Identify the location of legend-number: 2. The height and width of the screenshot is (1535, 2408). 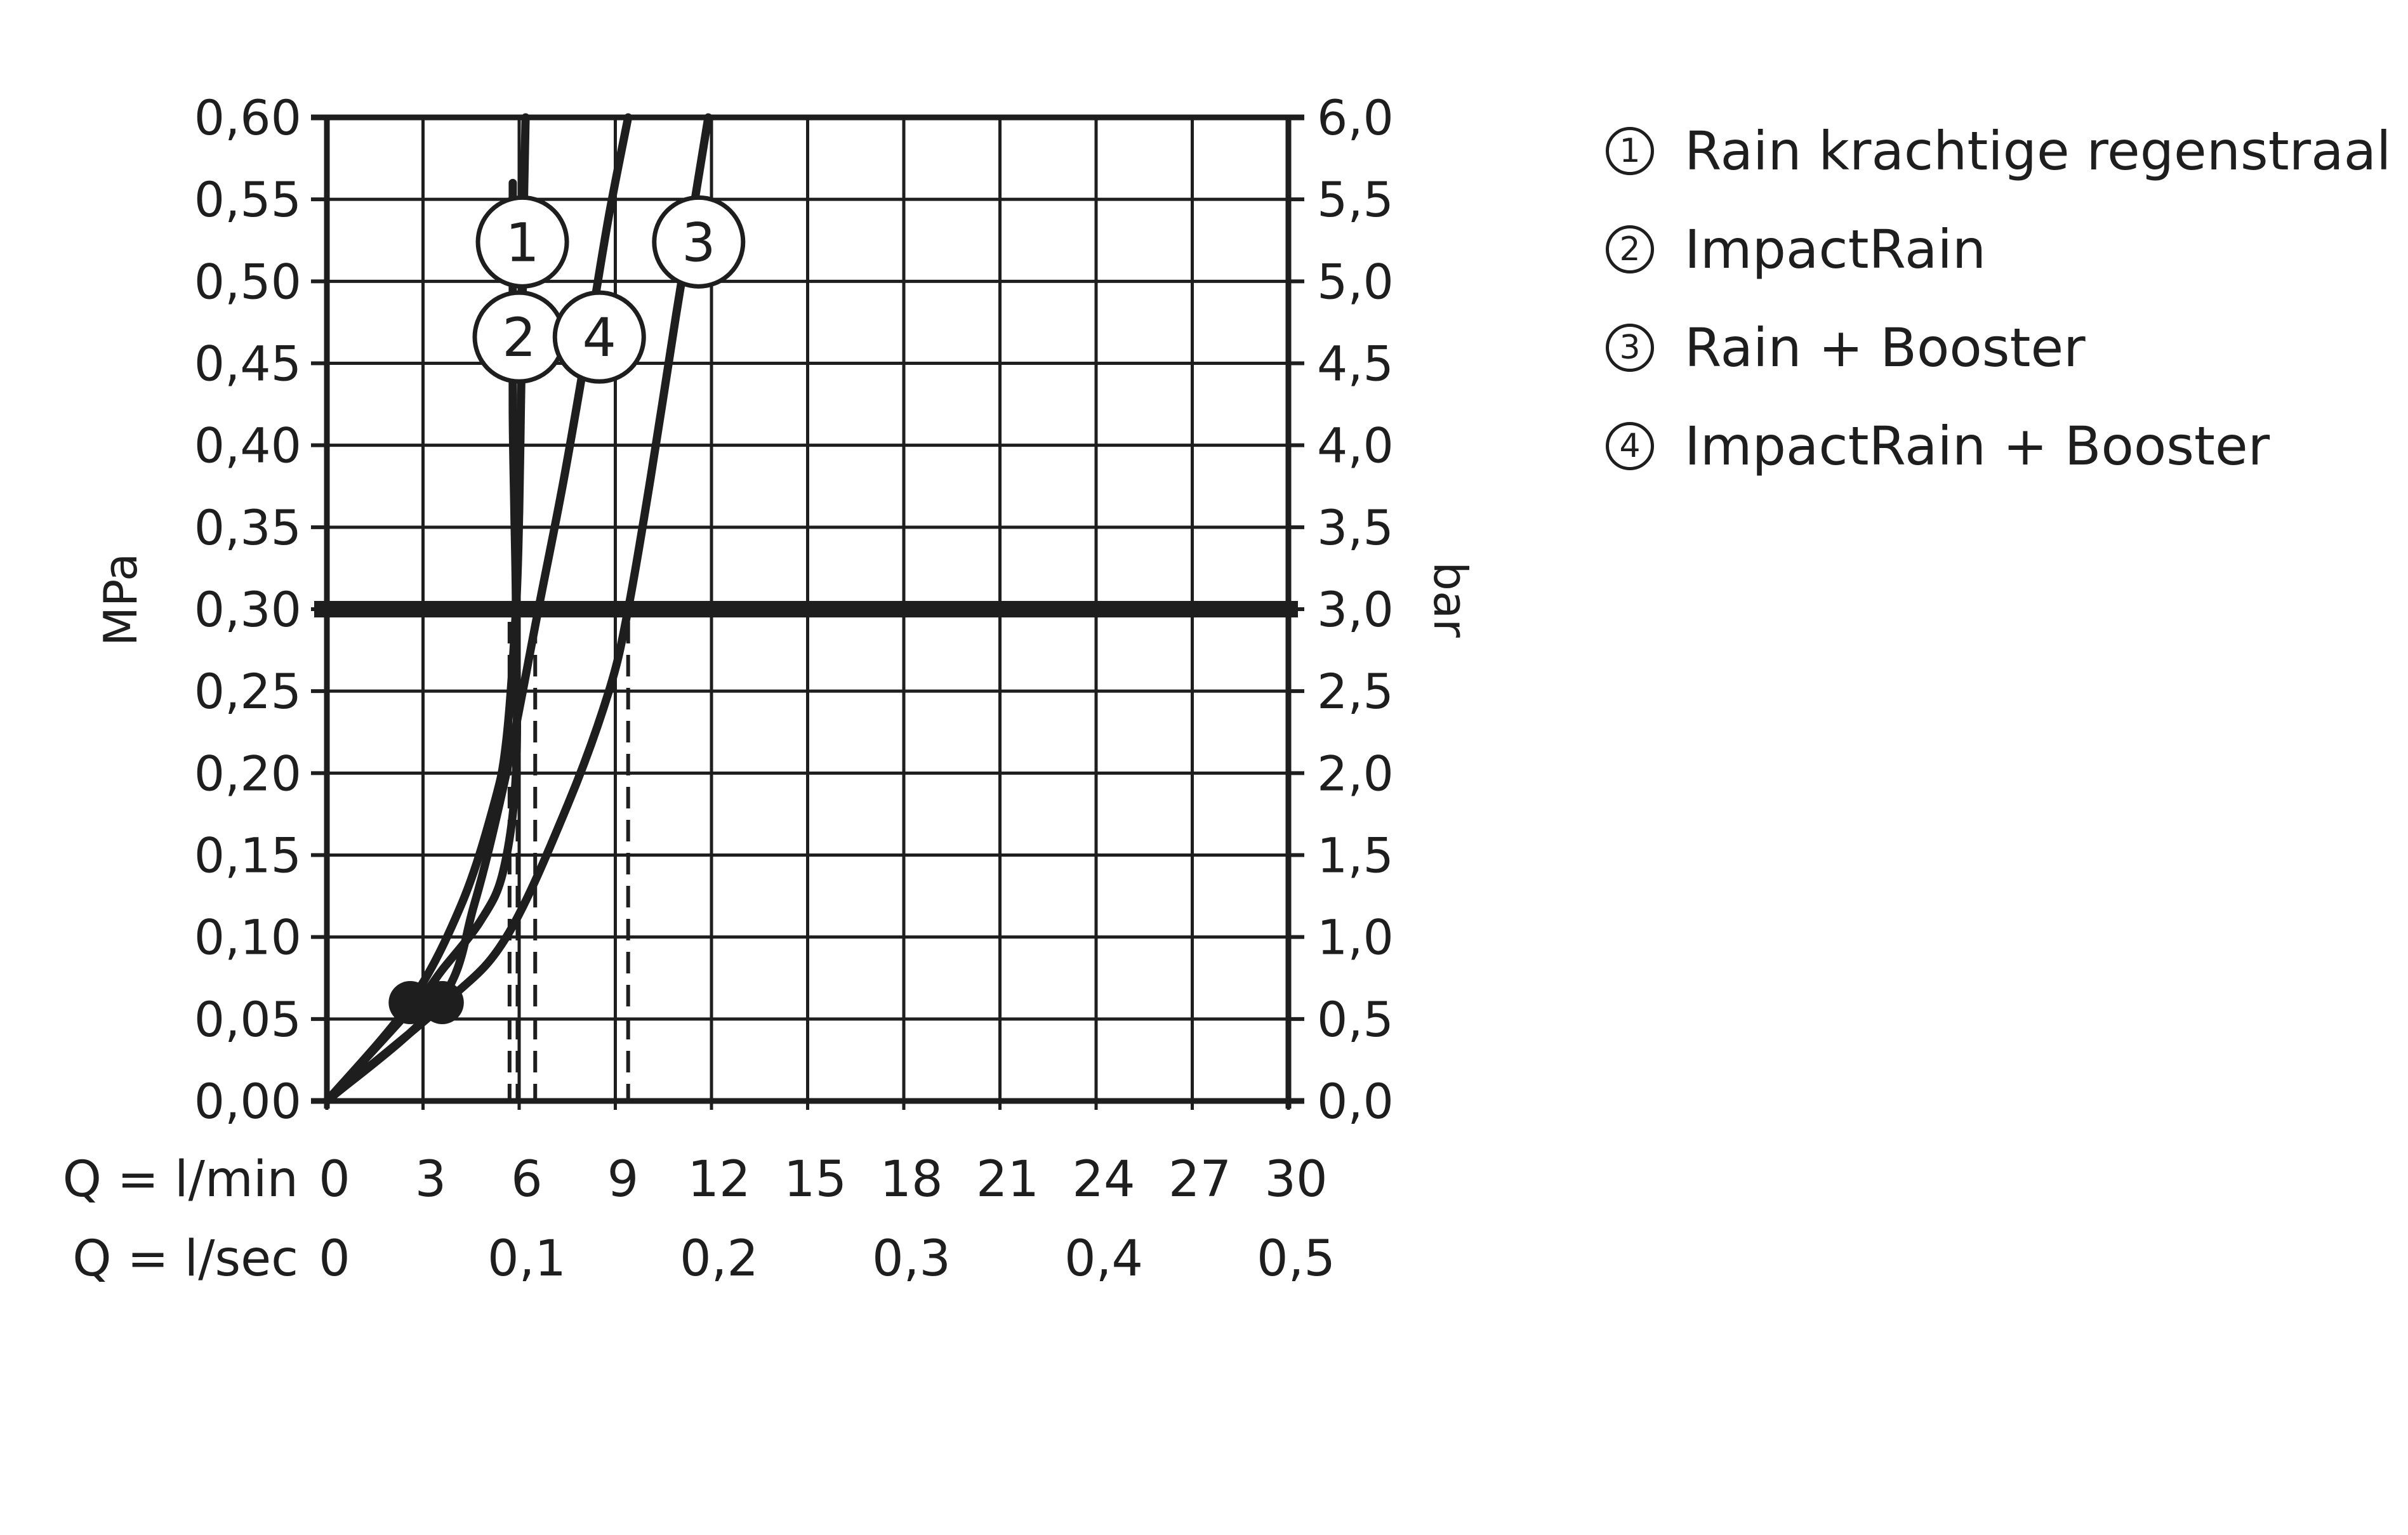
(1630, 249).